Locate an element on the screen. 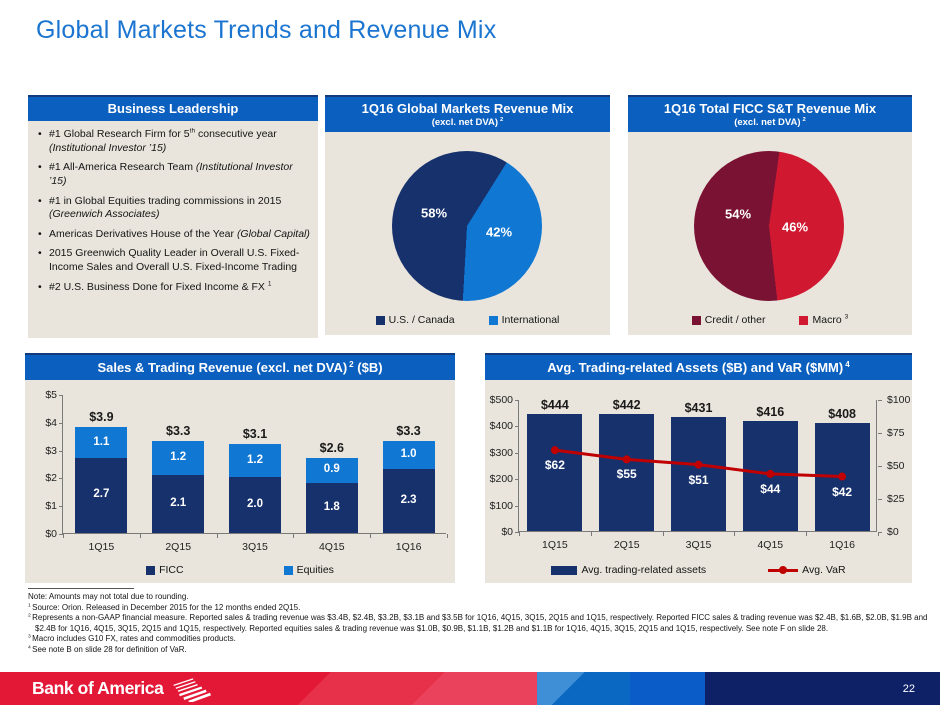 This screenshot has width=940, height=705. y-tick-label: $0 is located at coordinates (51, 534).